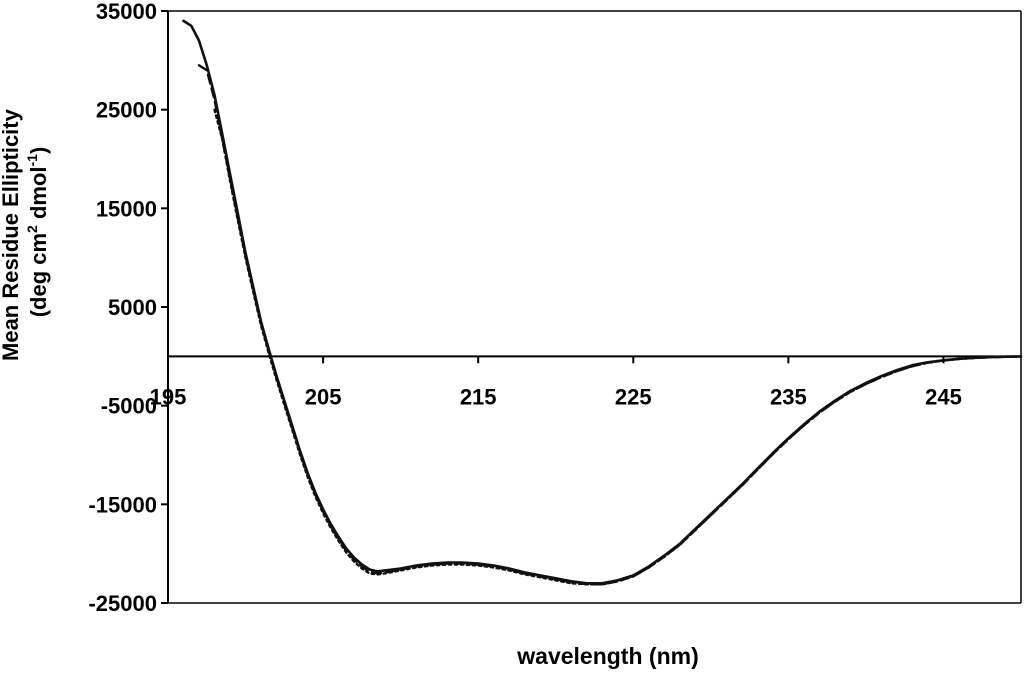 The height and width of the screenshot is (675, 1024). I want to click on x-tick-label: 205, so click(323, 396).